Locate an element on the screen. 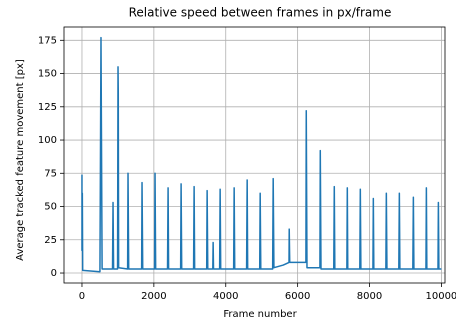 This screenshot has width=456, height=325. y-tick-label: 175 is located at coordinates (47, 40).